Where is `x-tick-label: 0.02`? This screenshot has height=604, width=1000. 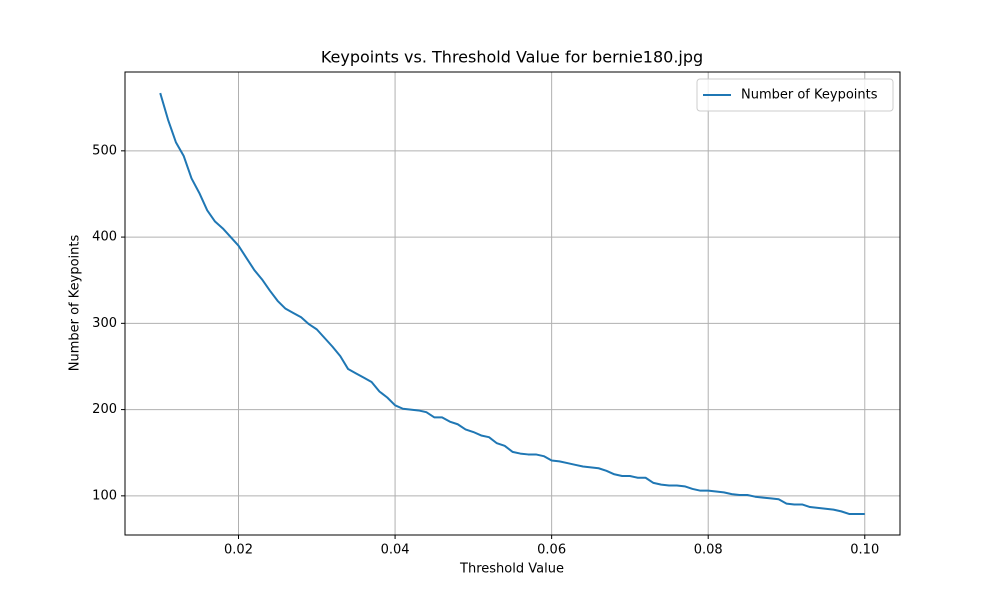
x-tick-label: 0.02 is located at coordinates (238, 550).